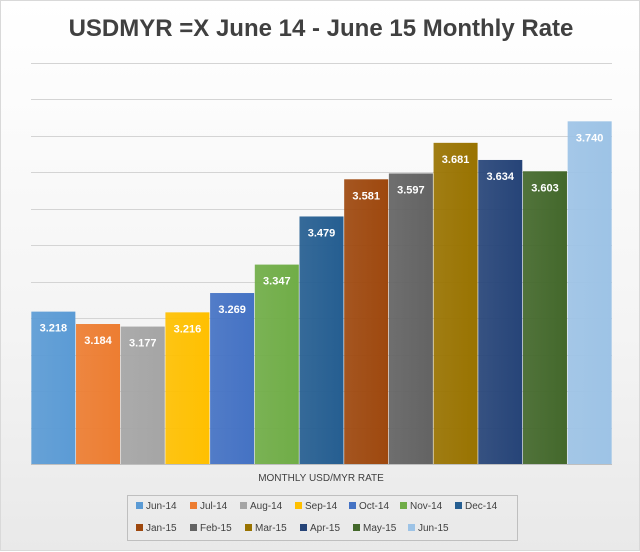 The image size is (640, 552). Describe the element at coordinates (433, 528) in the screenshot. I see `legend-label-Jun-15: Jun-15` at that location.